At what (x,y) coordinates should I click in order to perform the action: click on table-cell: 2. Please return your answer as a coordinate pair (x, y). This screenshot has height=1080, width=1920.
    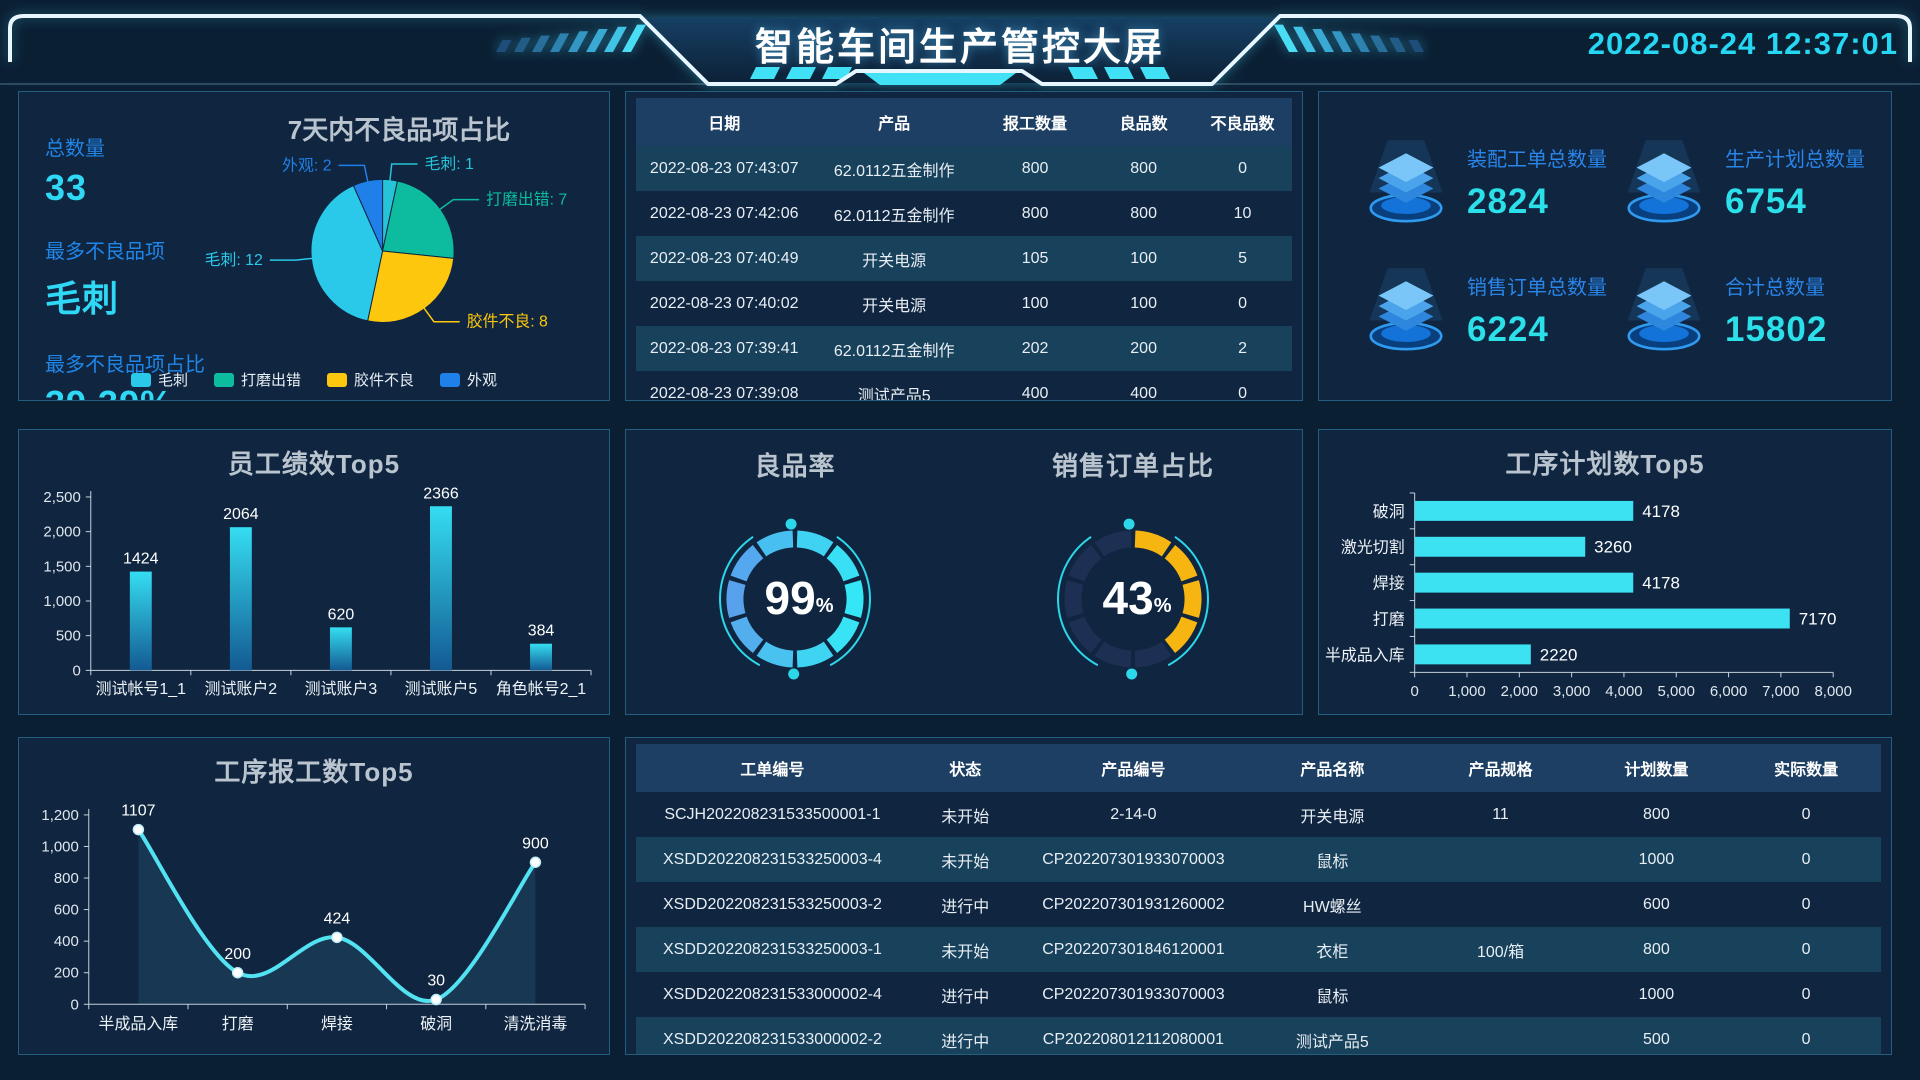
    Looking at the image, I should click on (1242, 348).